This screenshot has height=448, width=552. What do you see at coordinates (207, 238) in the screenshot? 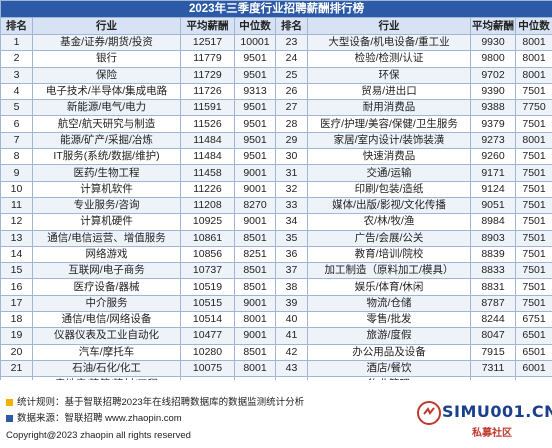
I see `avg-salary-cell: 10861` at bounding box center [207, 238].